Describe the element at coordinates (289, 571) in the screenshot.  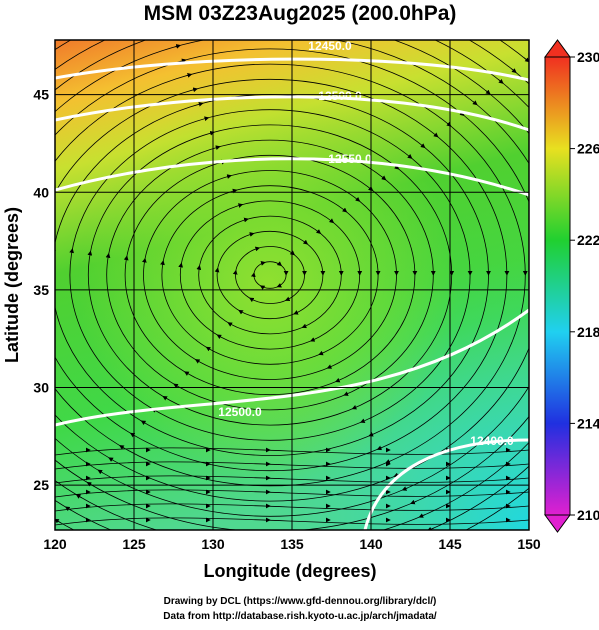
I see `x-axis-label: Longitude (degrees)` at that location.